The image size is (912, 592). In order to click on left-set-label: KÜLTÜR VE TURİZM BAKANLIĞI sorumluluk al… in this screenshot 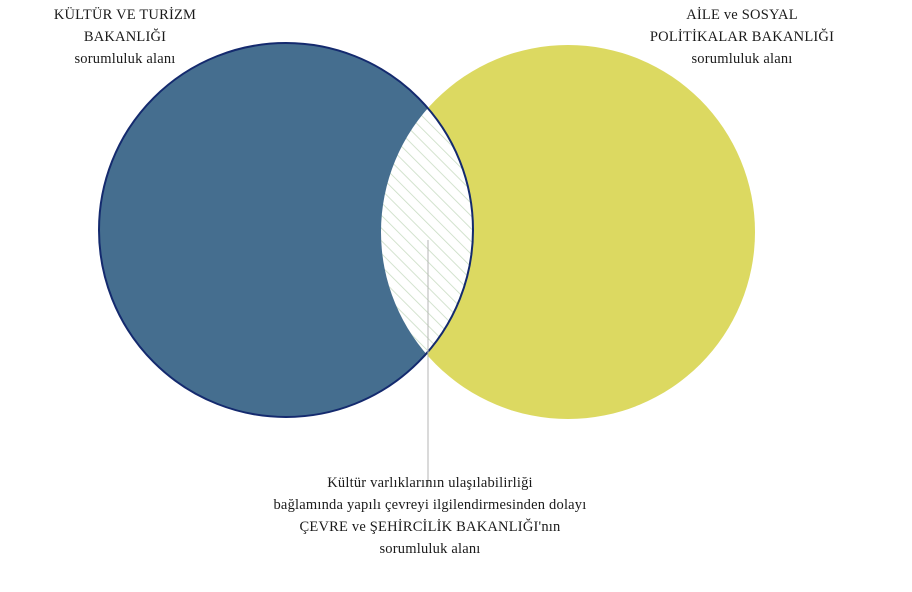, I will do `click(125, 37)`.